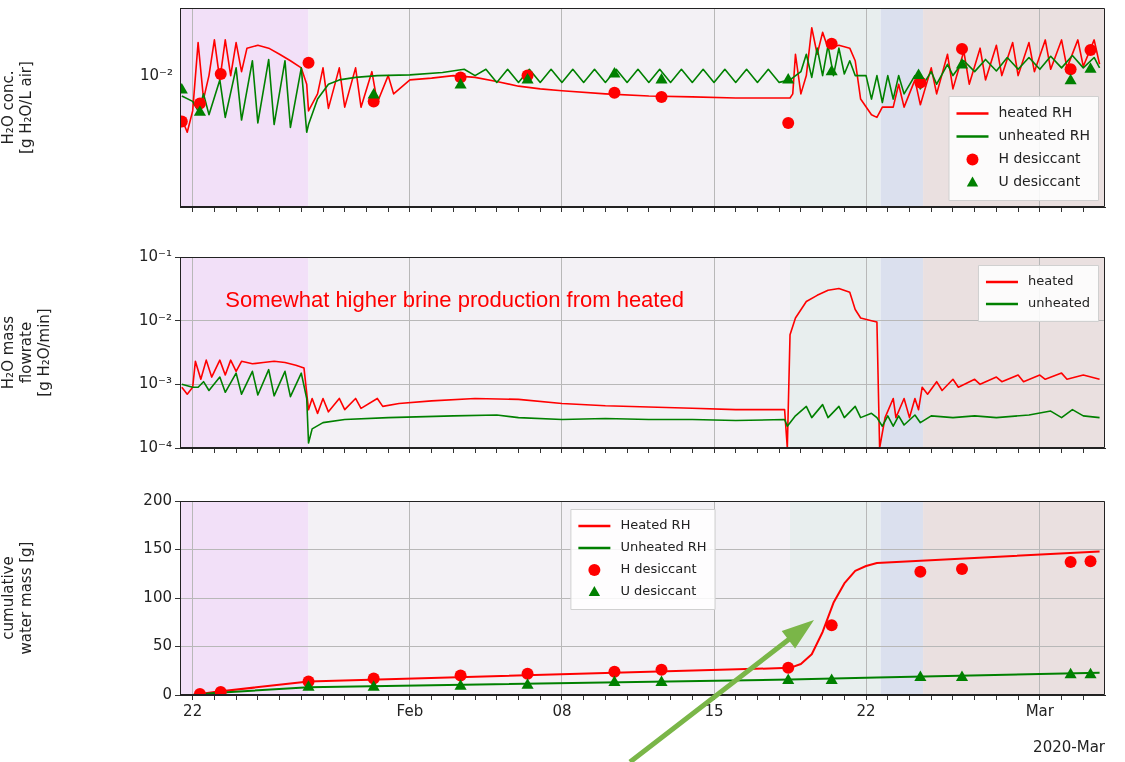 This screenshot has height=762, width=1125. What do you see at coordinates (155, 446) in the screenshot?
I see `y-tick-label: 10⁻⁴` at bounding box center [155, 446].